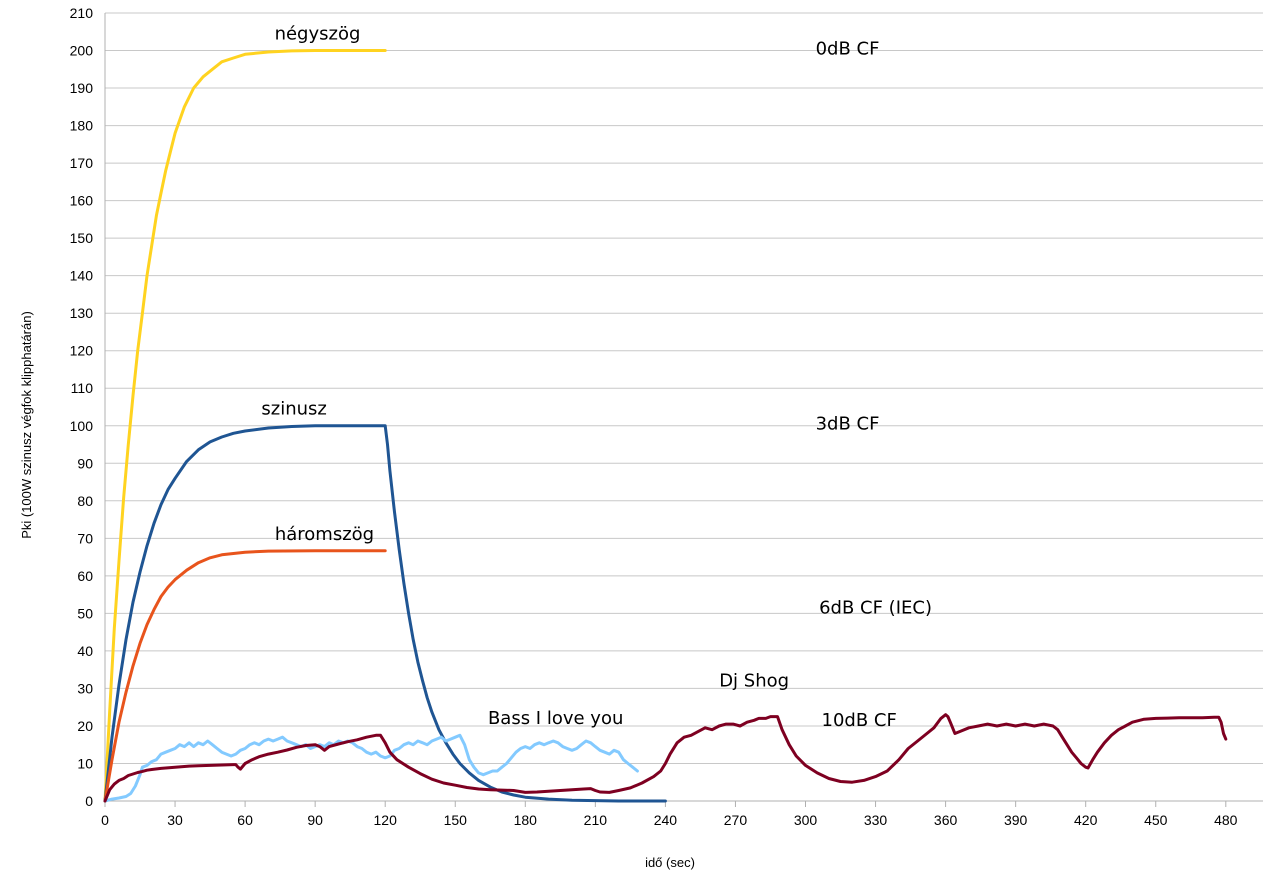 The image size is (1280, 880). Describe the element at coordinates (665, 758) in the screenshot. I see `series-line-dj-shog` at that location.